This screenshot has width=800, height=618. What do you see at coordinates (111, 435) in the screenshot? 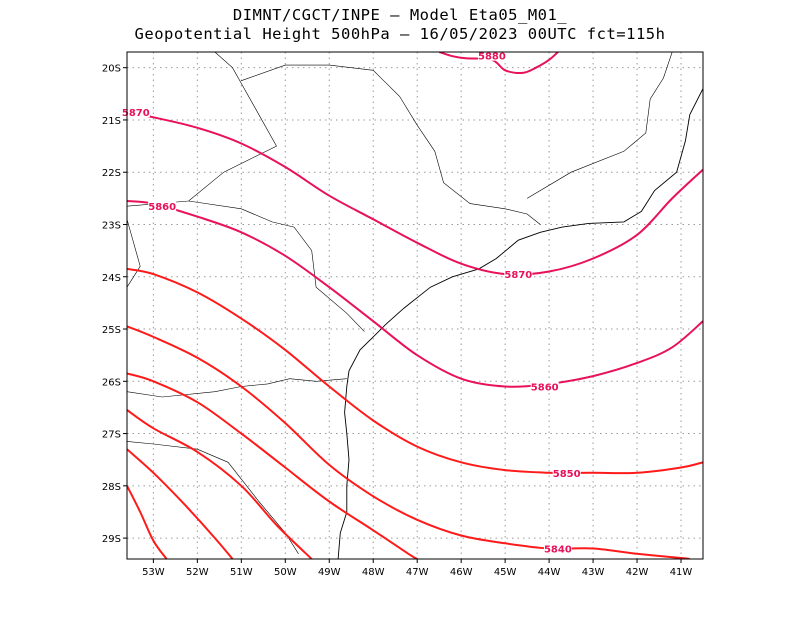
I see `lat-tick-label: 27S` at bounding box center [111, 435].